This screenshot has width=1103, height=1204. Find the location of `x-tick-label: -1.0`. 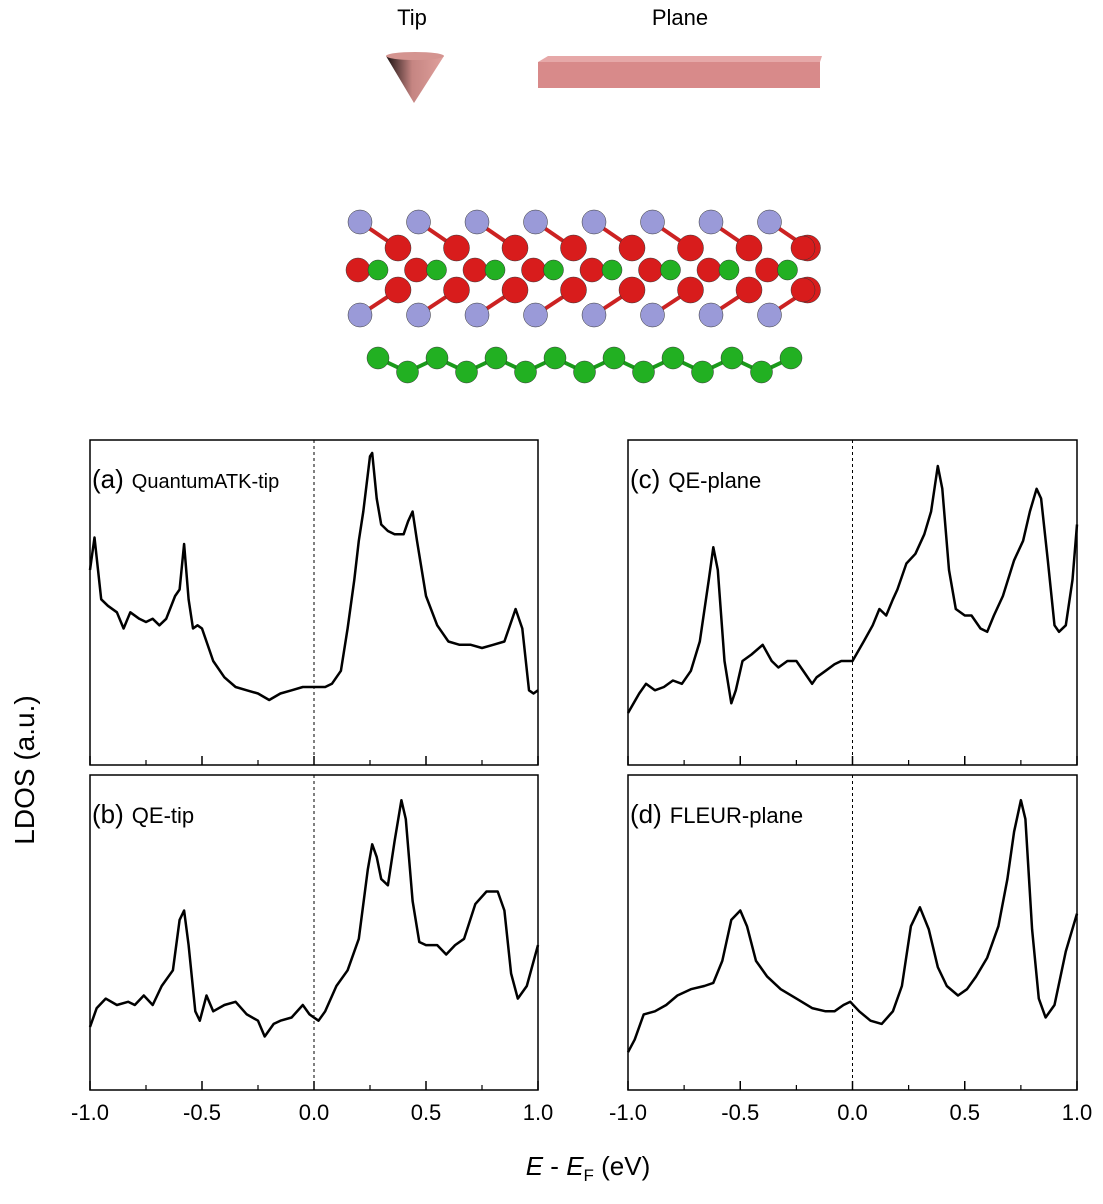

x-tick-label: -1.0 is located at coordinates (628, 1112).